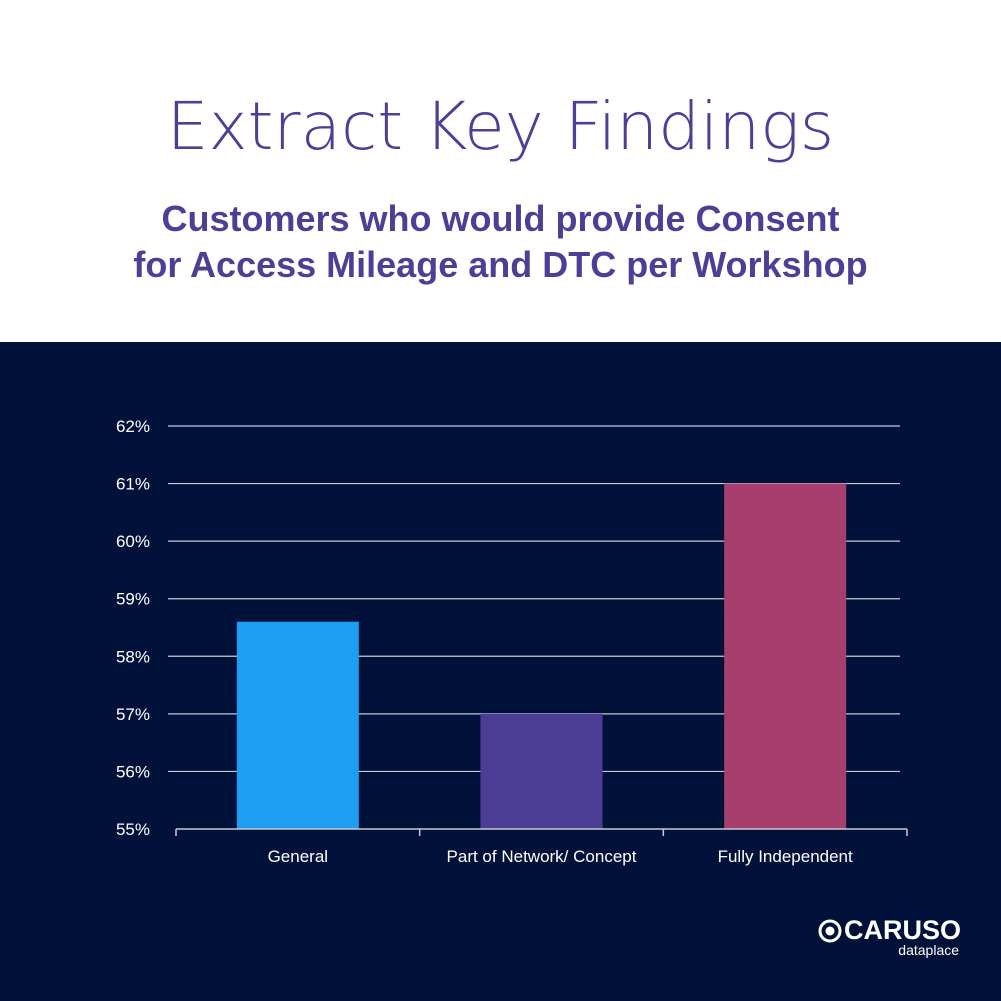  What do you see at coordinates (830, 930) in the screenshot?
I see `logo-icon` at bounding box center [830, 930].